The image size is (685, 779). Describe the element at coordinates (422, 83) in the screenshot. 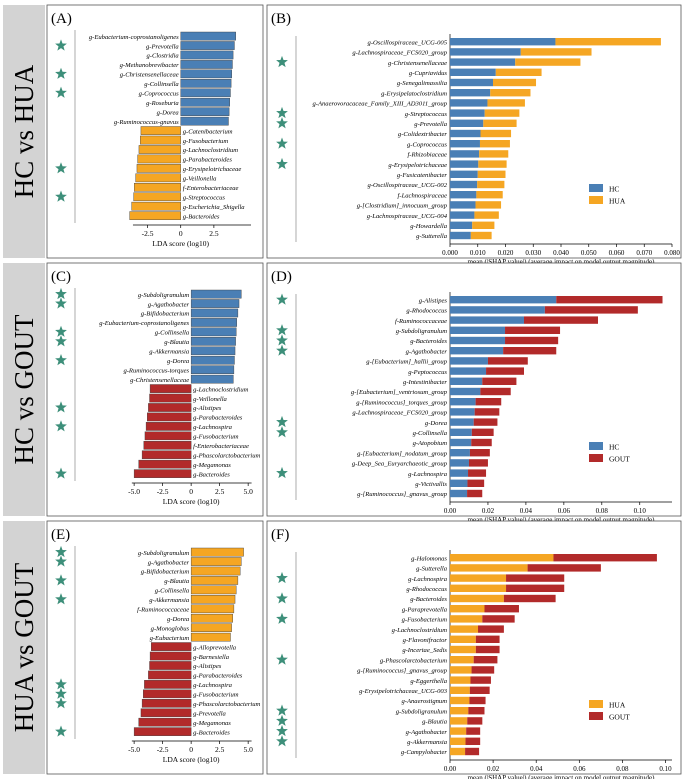

I see `shap-bar-label: g-Senegalimassilia` at that location.